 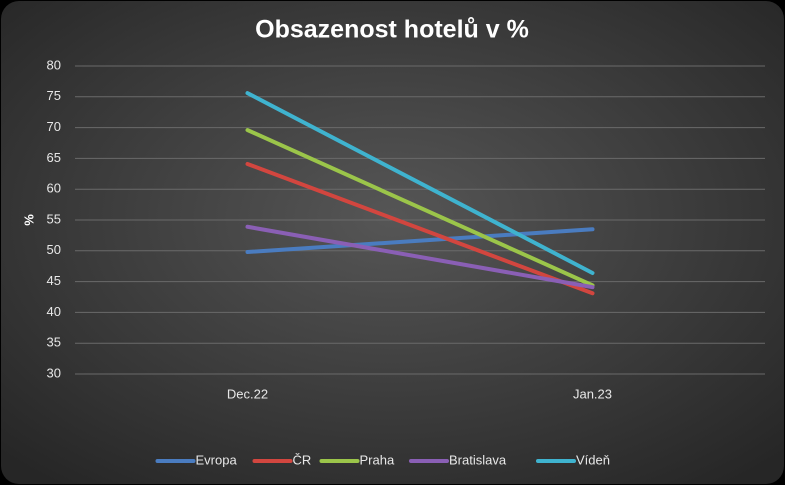 I want to click on legend-label: Evropa, so click(x=217, y=459).